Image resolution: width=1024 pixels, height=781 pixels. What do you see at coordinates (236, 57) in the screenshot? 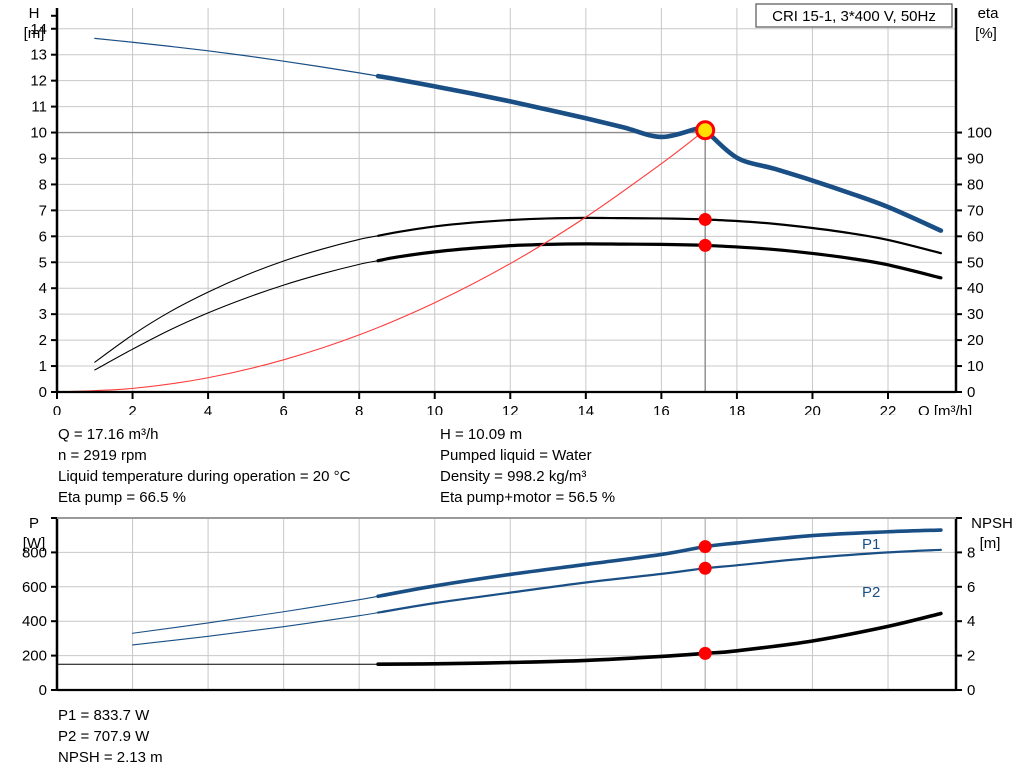
I see `head-curve-thin` at bounding box center [236, 57].